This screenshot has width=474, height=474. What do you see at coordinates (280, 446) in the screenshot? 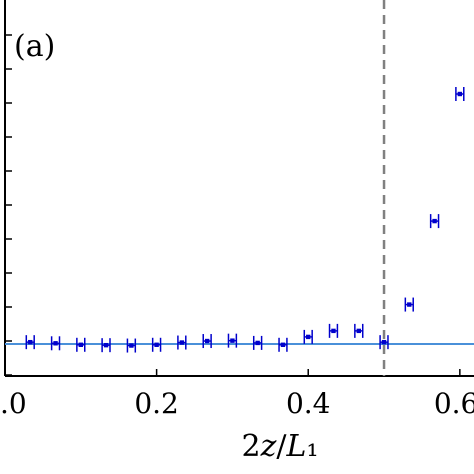
I see `x-axis-label: 2z/L₁` at bounding box center [280, 446].